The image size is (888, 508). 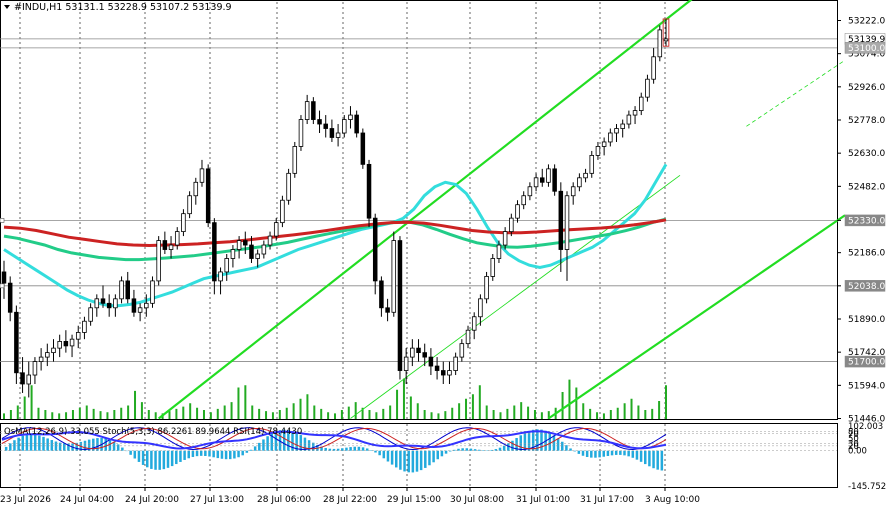 I want to click on price-tag-label: 51700.0, so click(x=866, y=363).